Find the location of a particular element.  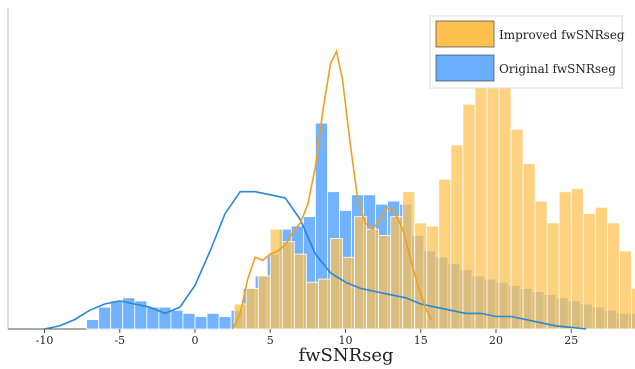

x-tick-label: 10 is located at coordinates (346, 340).